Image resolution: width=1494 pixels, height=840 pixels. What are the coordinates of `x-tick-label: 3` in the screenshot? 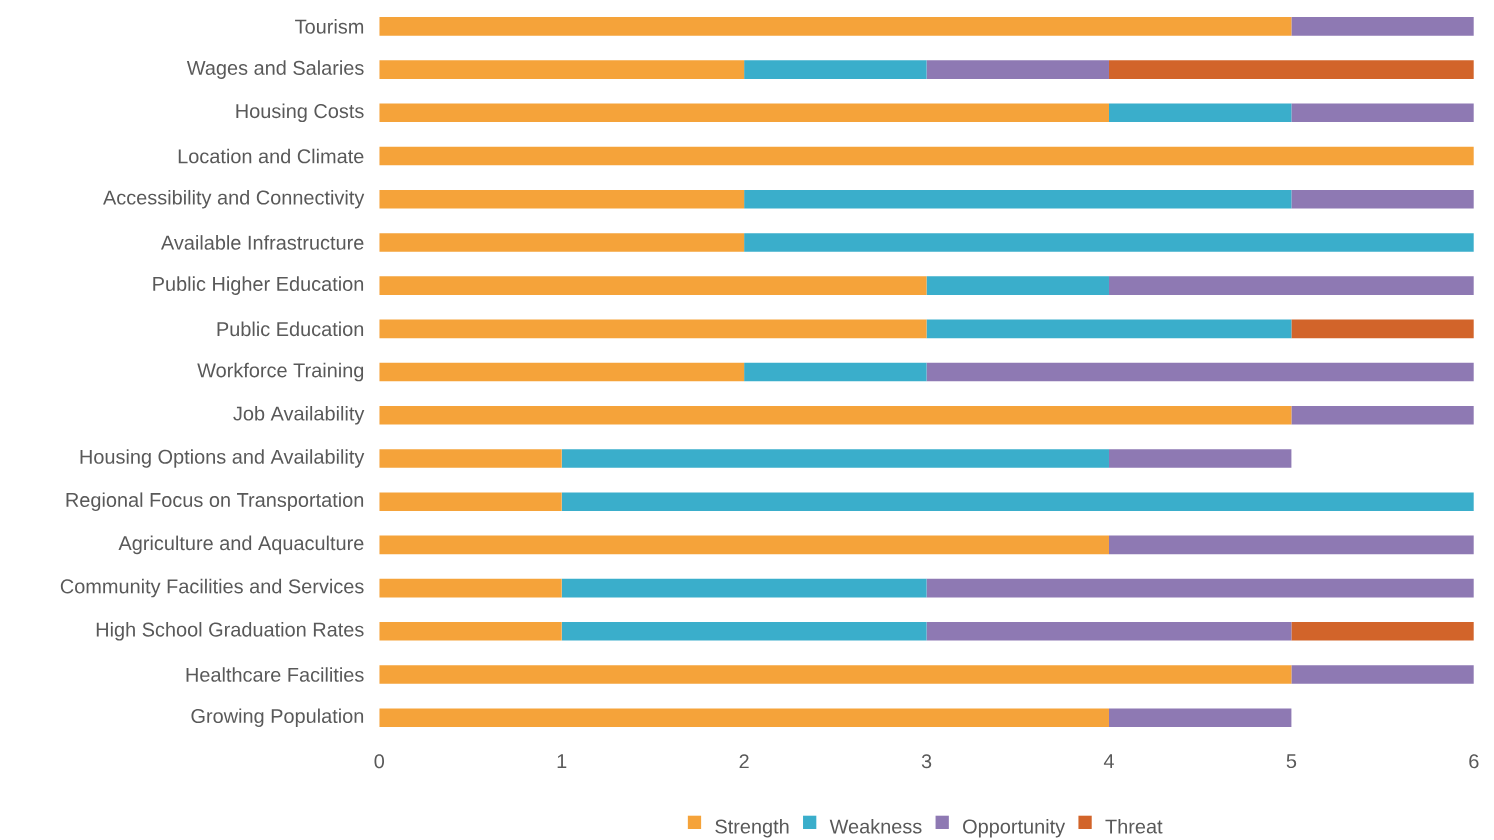 It's located at (926, 761).